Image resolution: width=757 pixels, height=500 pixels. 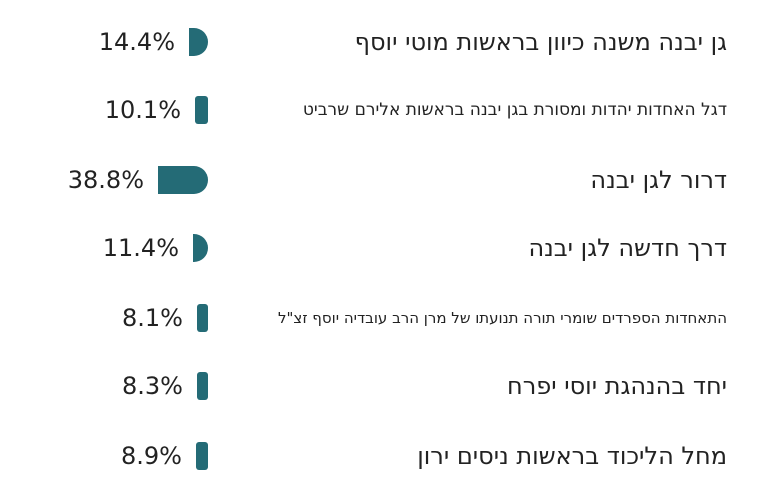 I want to click on chart-row: דרור לגן יבנה 38.8%, so click(x=378, y=180).